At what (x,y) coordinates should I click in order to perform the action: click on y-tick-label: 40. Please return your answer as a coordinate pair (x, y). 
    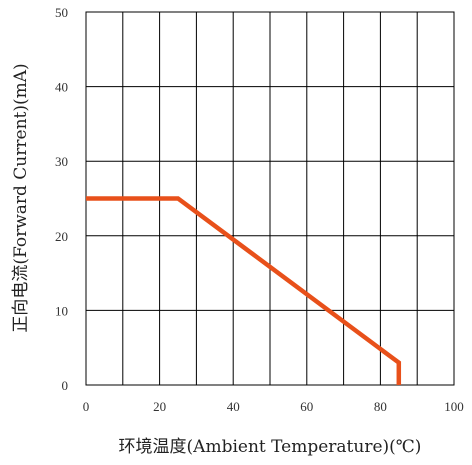
    Looking at the image, I should click on (61, 87).